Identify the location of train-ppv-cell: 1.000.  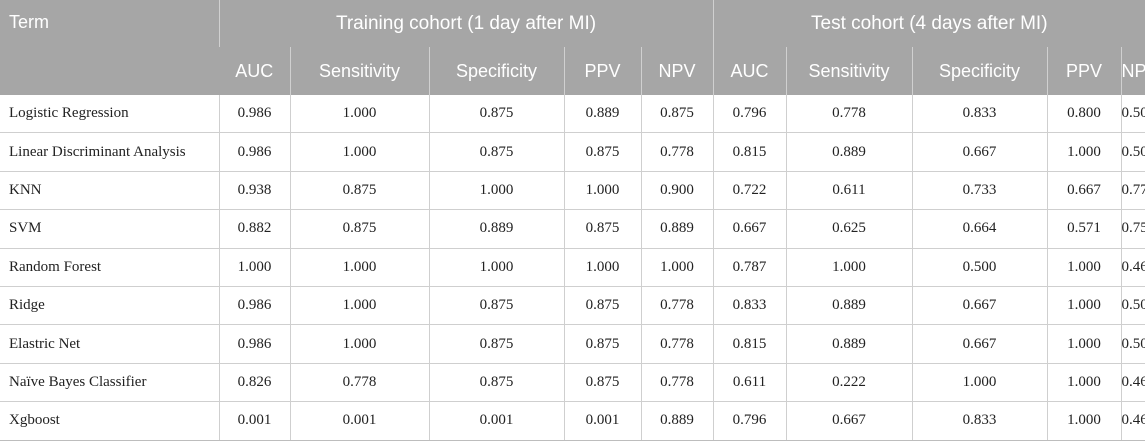
(602, 267).